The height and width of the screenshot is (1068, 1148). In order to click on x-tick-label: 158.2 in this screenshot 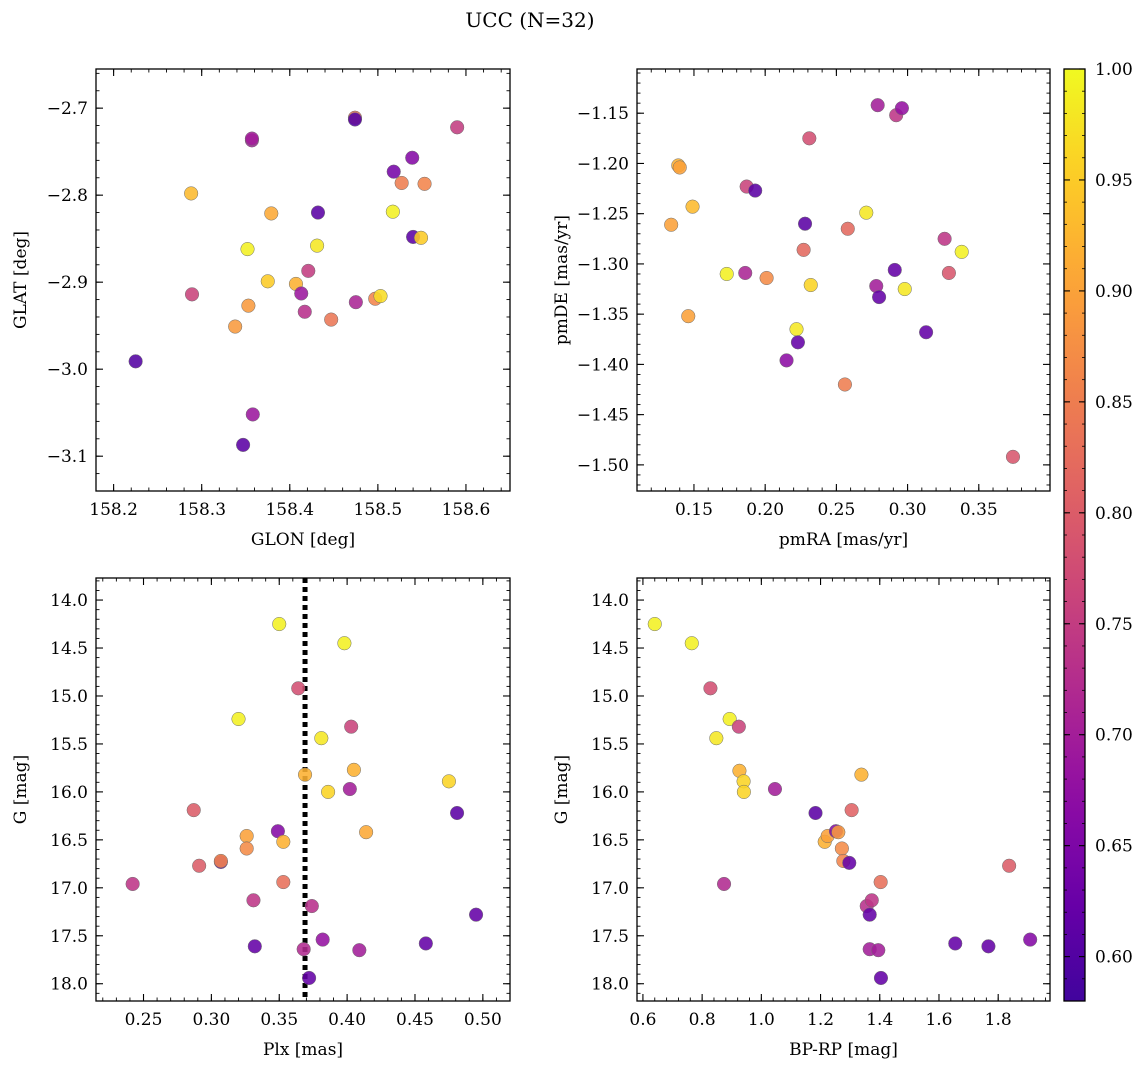, I will do `click(113, 510)`.